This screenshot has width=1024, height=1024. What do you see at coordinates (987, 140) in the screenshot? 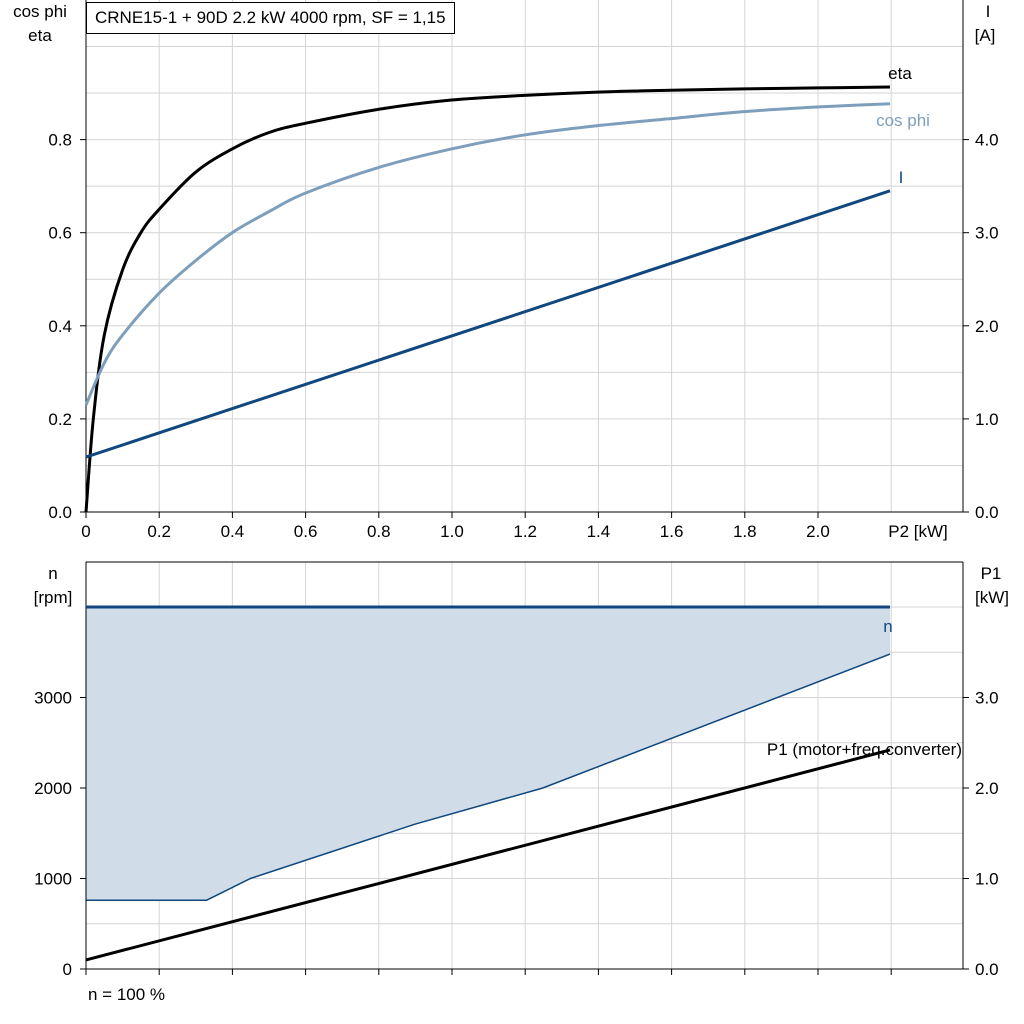
I see `y-tick-label-right: 4.0` at bounding box center [987, 140].